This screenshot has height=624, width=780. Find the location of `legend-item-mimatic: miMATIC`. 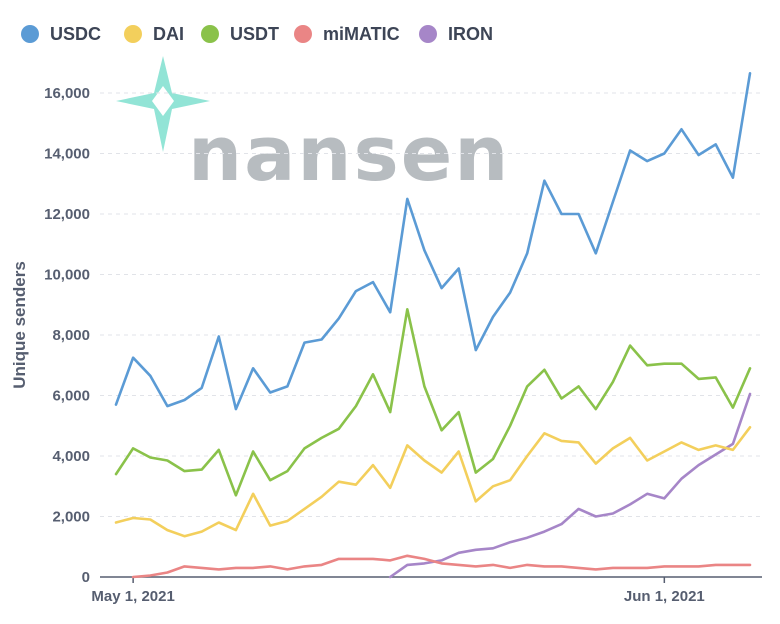

legend-item-mimatic: miMATIC is located at coordinates (347, 34).